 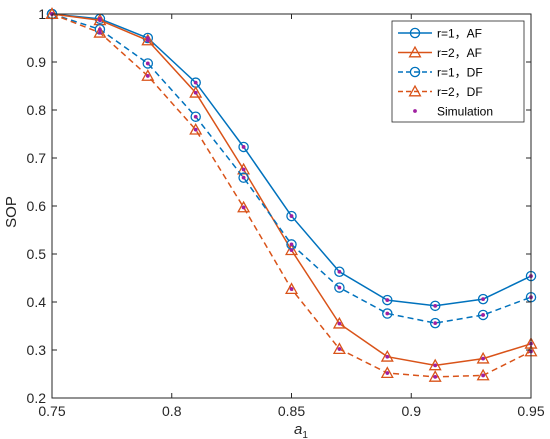 What do you see at coordinates (37, 206) in the screenshot?
I see `y-tick-label-4: 0.6` at bounding box center [37, 206].